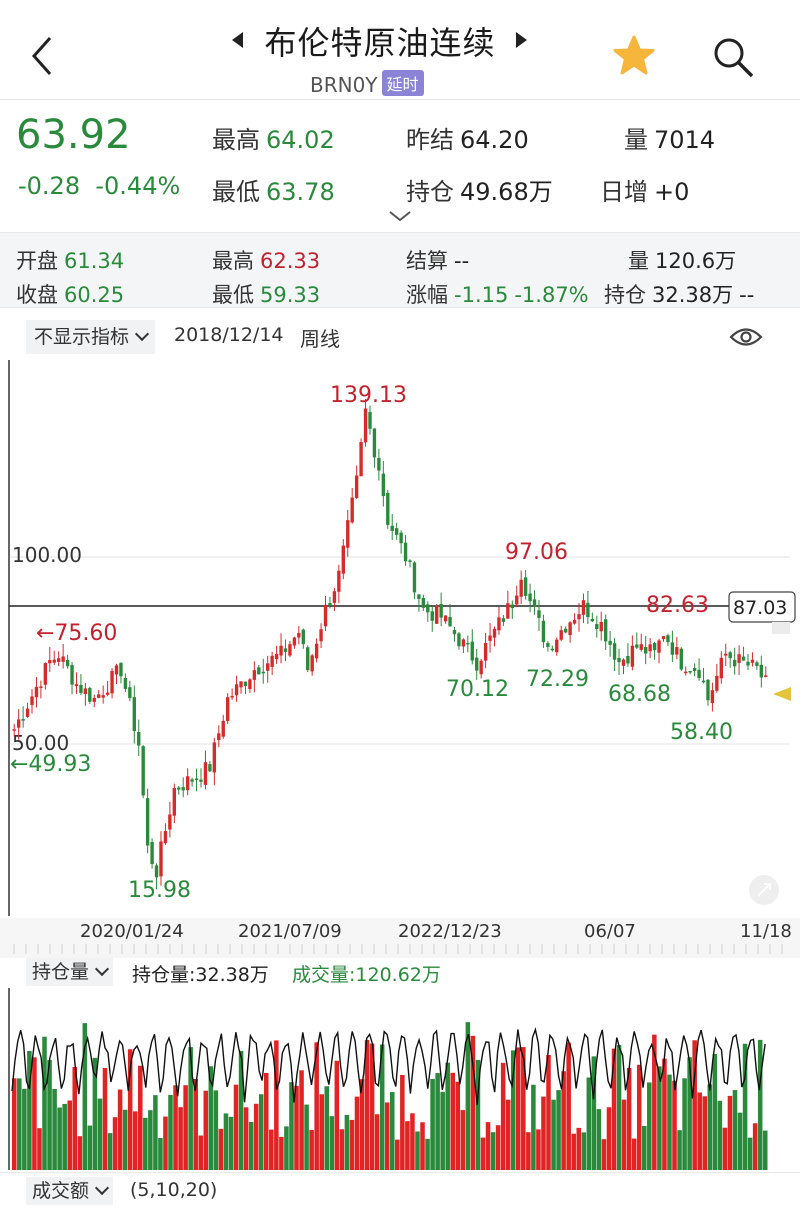  What do you see at coordinates (37, 295) in the screenshot?
I see `label: 收盘` at bounding box center [37, 295].